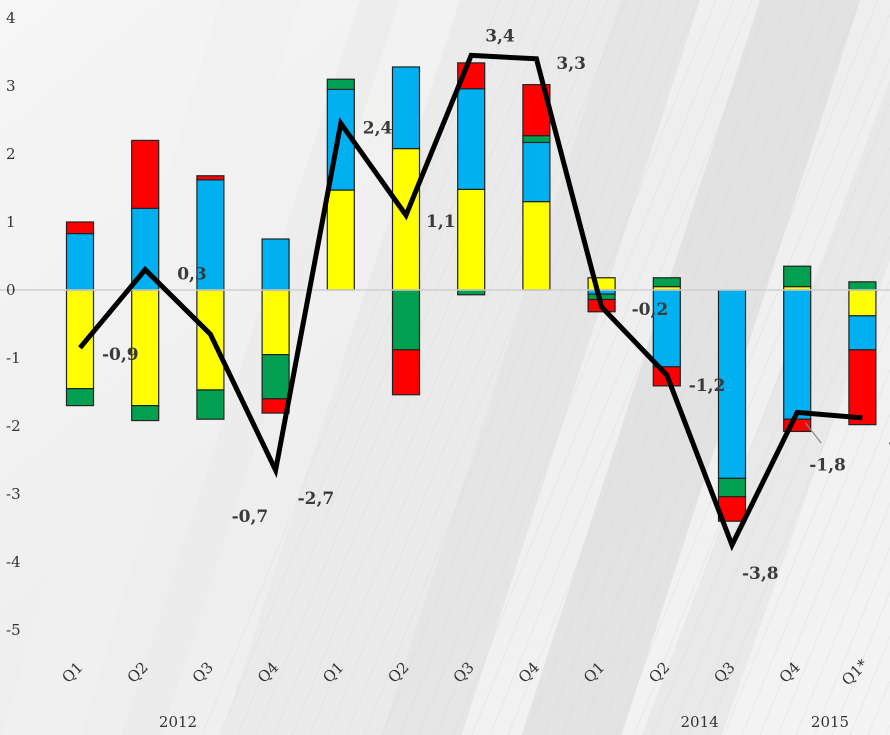 The width and height of the screenshot is (890, 735). What do you see at coordinates (707, 386) in the screenshot?
I see `data-label: -1,2` at bounding box center [707, 386].